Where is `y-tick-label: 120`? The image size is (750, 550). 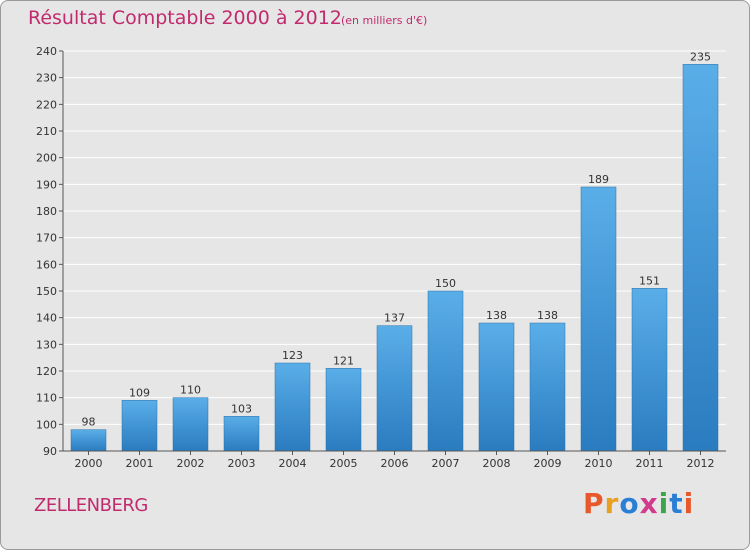 y-tick-label: 120 is located at coordinates (46, 371).